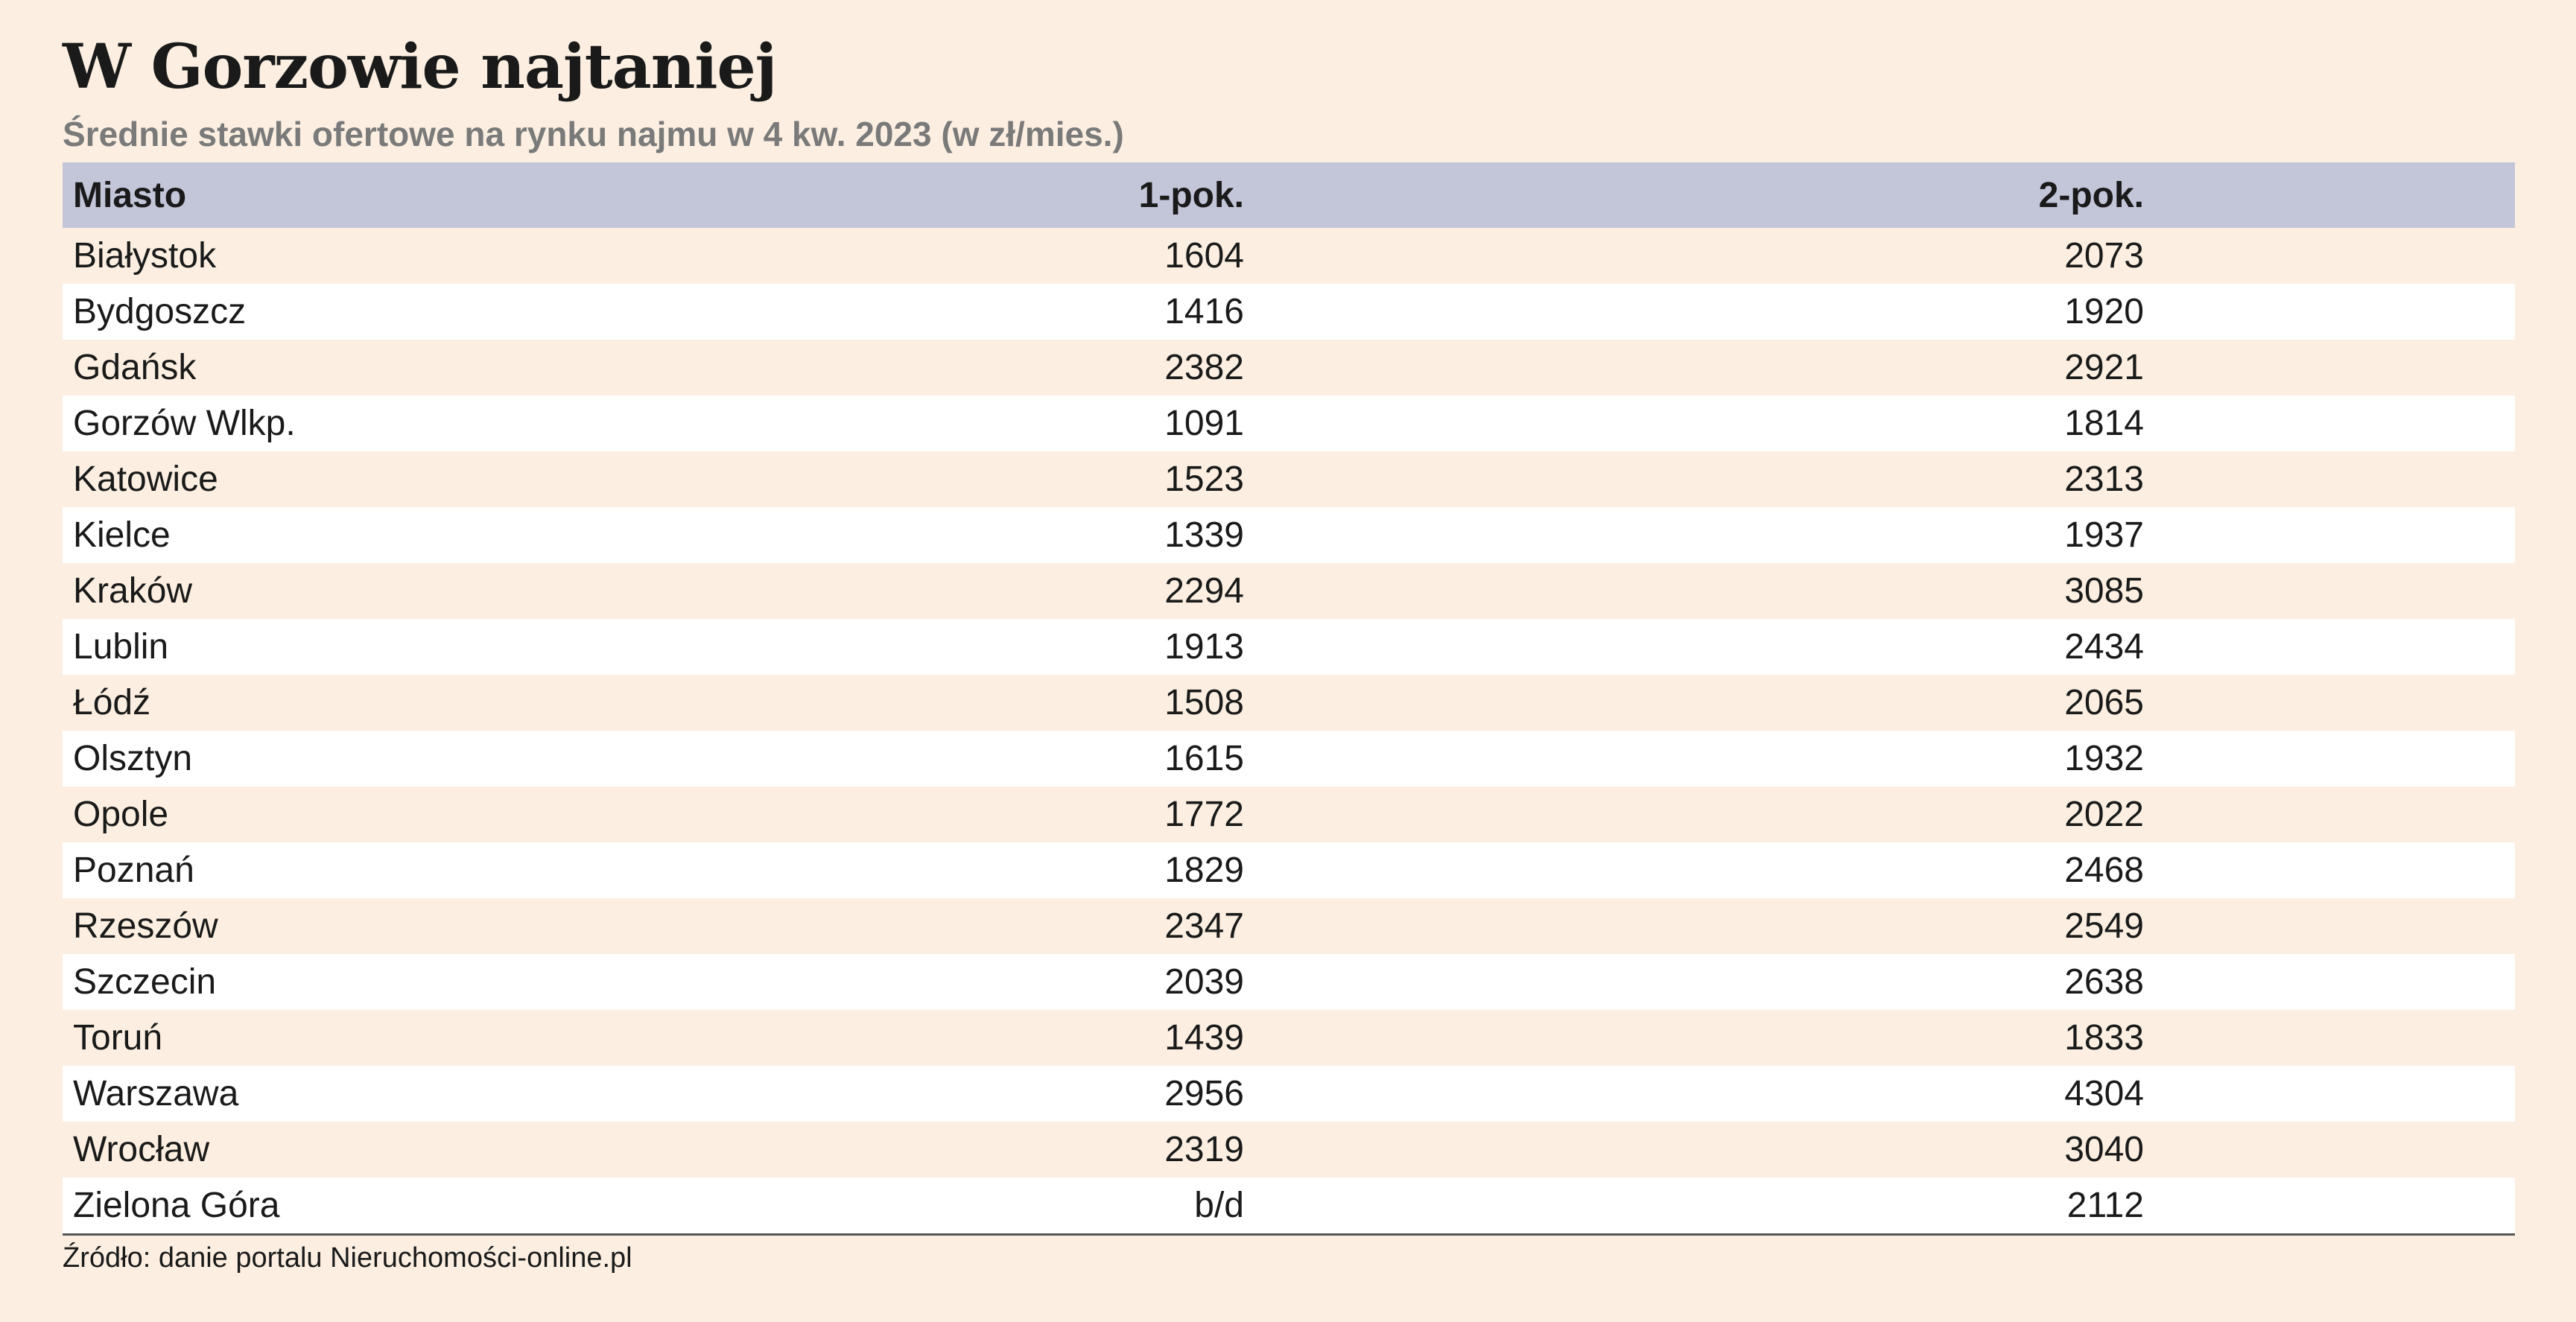 The width and height of the screenshot is (2576, 1322). I want to click on cell-city: Bydgoszcz, so click(160, 311).